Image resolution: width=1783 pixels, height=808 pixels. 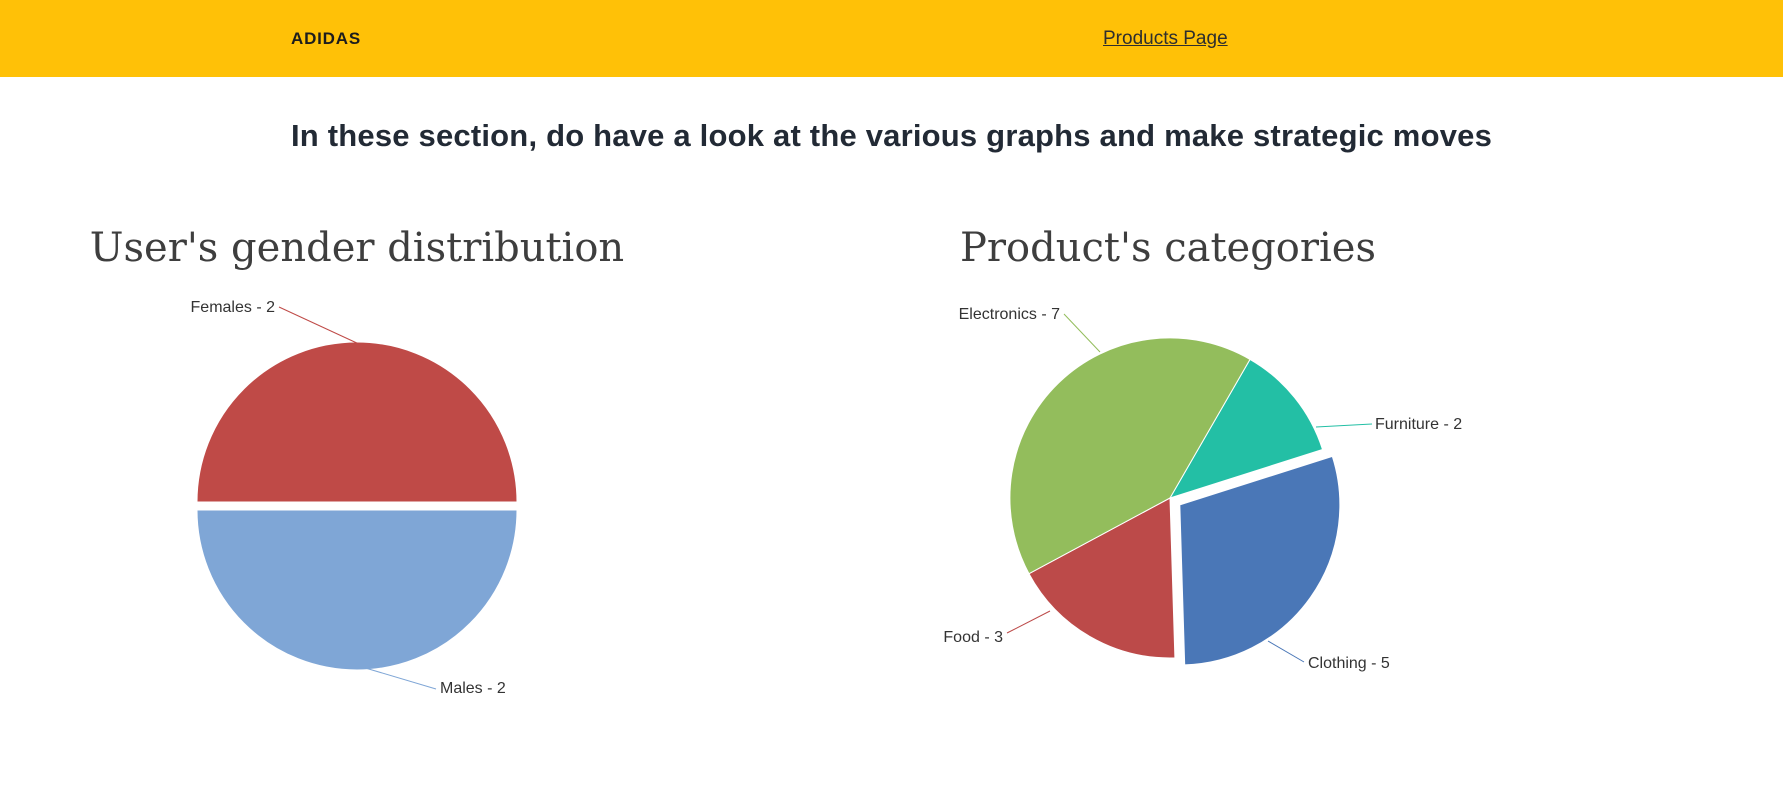 I want to click on slice-label-clothing: Clothing - 5, so click(x=1349, y=663).